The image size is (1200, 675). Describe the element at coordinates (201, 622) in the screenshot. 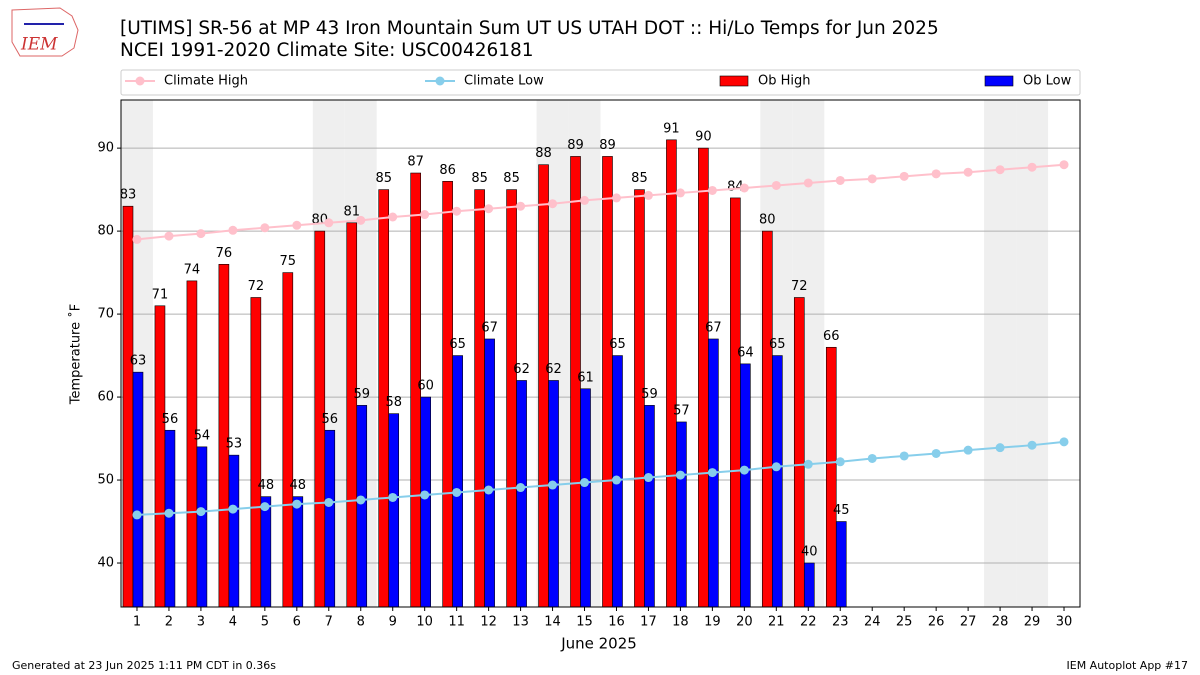

I see `x-tick-label: 3` at that location.